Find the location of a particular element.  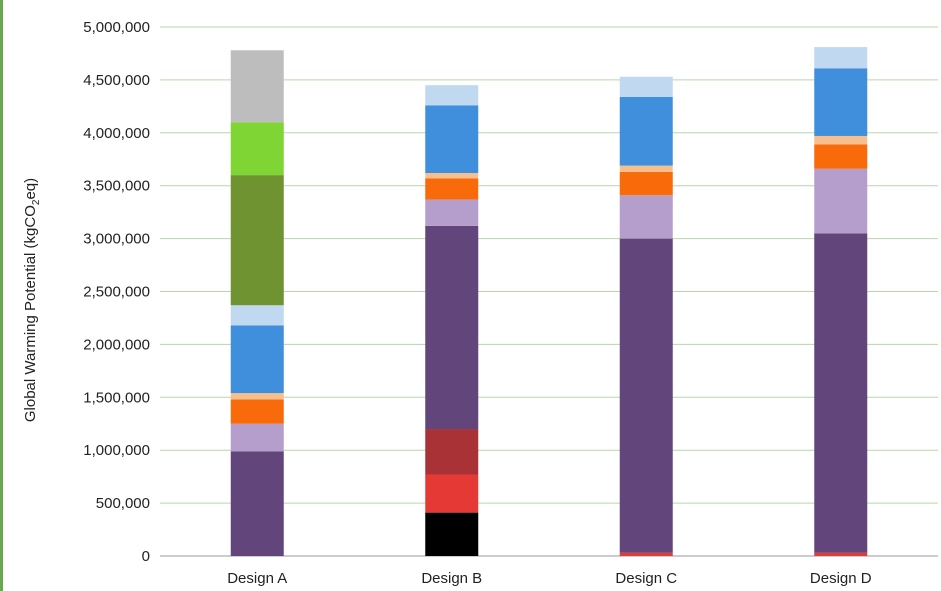

x-category-label: Design B is located at coordinates (451, 578).